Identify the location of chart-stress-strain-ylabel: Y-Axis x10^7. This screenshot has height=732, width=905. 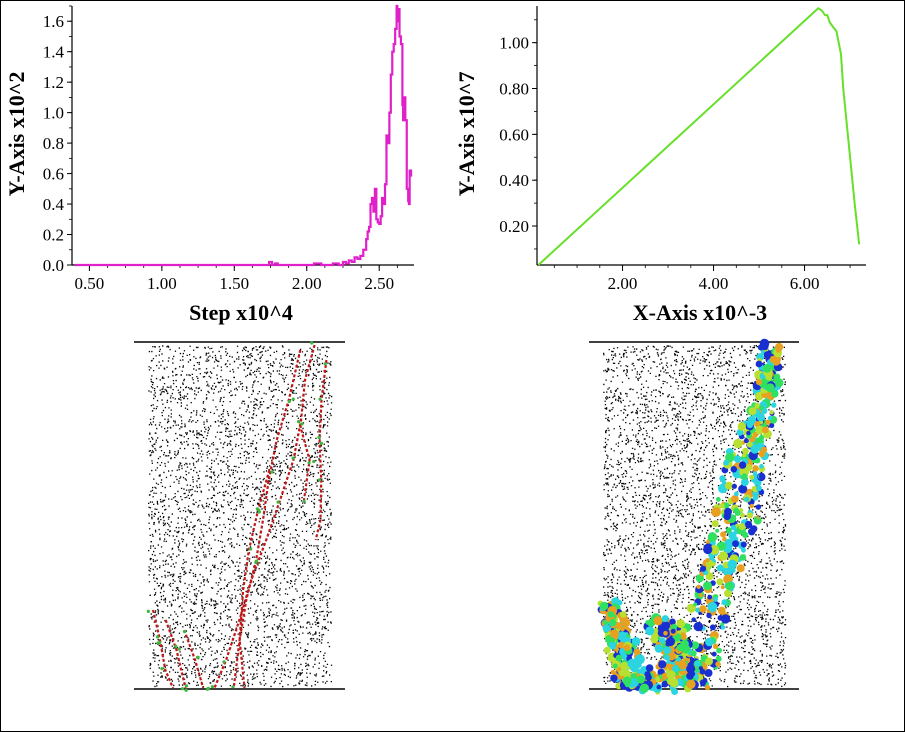
(466, 133).